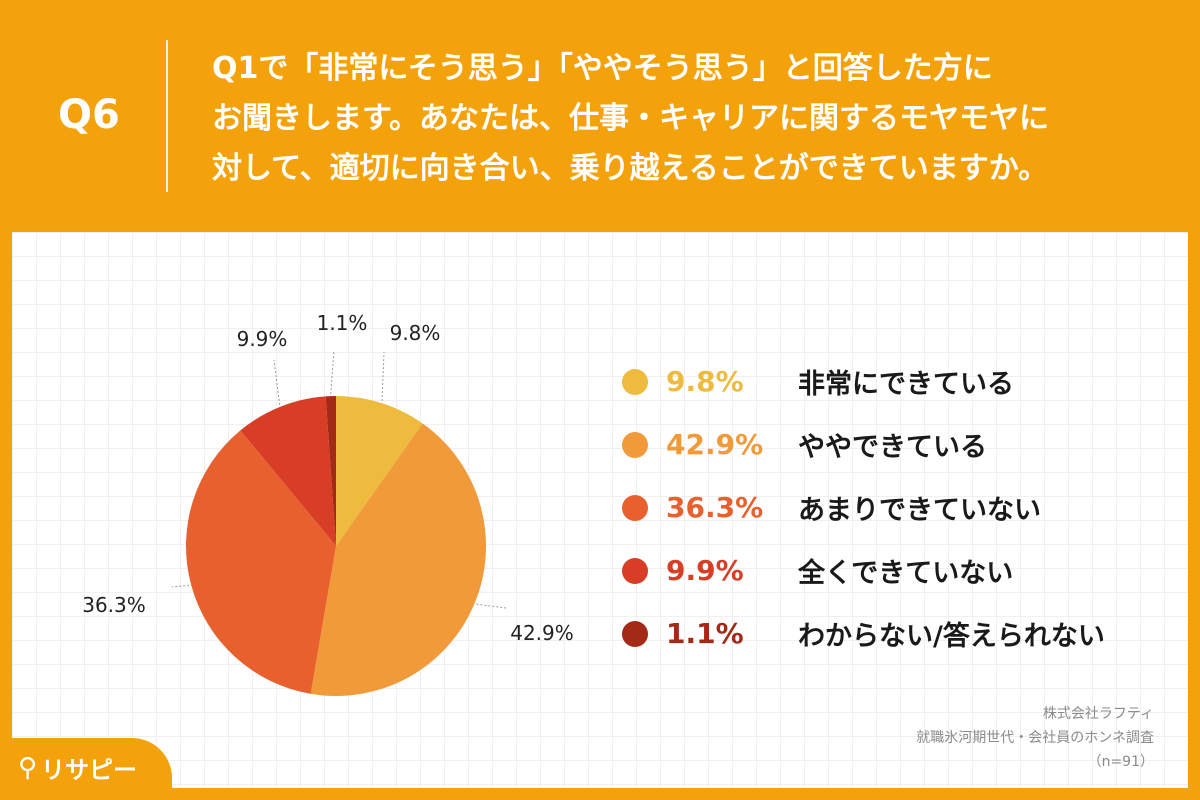 This screenshot has width=1200, height=800. What do you see at coordinates (715, 507) in the screenshot?
I see `legend-percent: 36.3%` at bounding box center [715, 507].